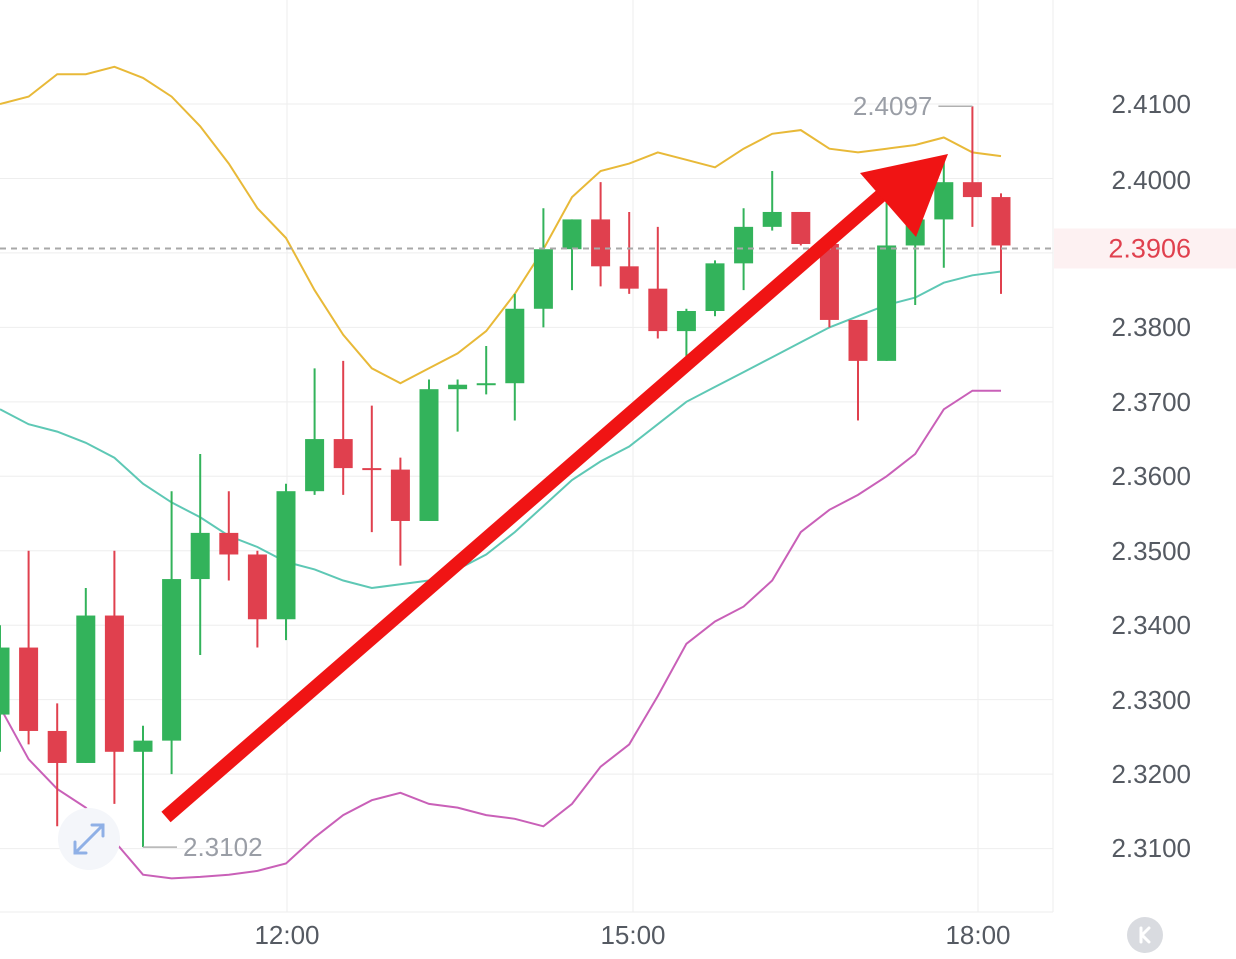 Image resolution: width=1236 pixels, height=959 pixels. What do you see at coordinates (904, 195) in the screenshot?
I see `trend-arrow-head` at bounding box center [904, 195].